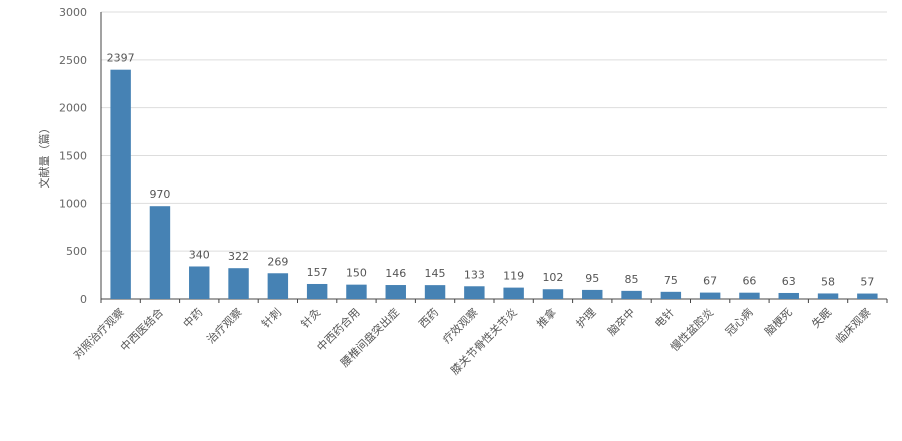 The image size is (902, 441). What do you see at coordinates (585, 317) in the screenshot?
I see `category-label: 护理` at bounding box center [585, 317].